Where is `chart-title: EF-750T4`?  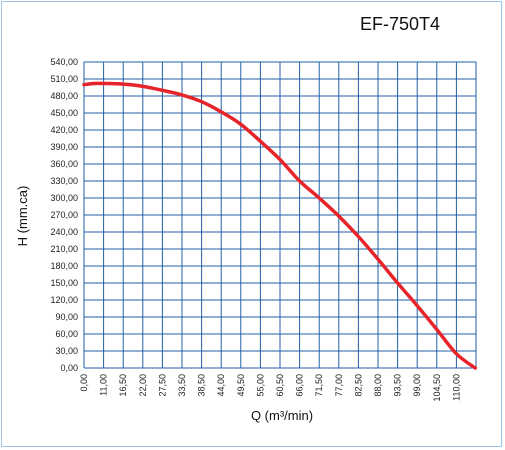 chart-title: EF-750T4 is located at coordinates (400, 24).